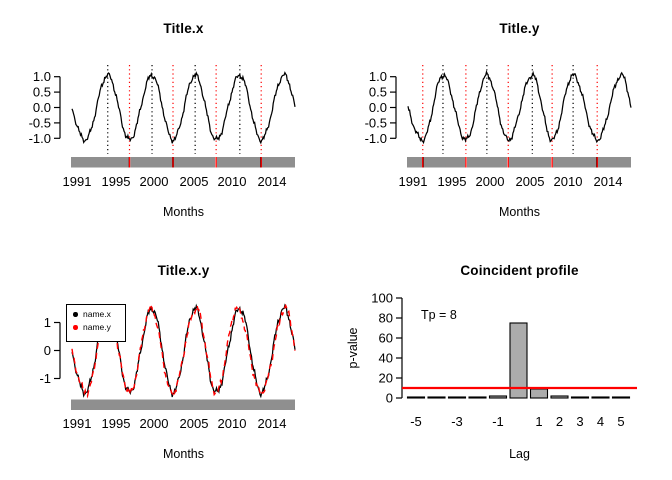  I want to click on svg-text: 40, so click(386, 358).